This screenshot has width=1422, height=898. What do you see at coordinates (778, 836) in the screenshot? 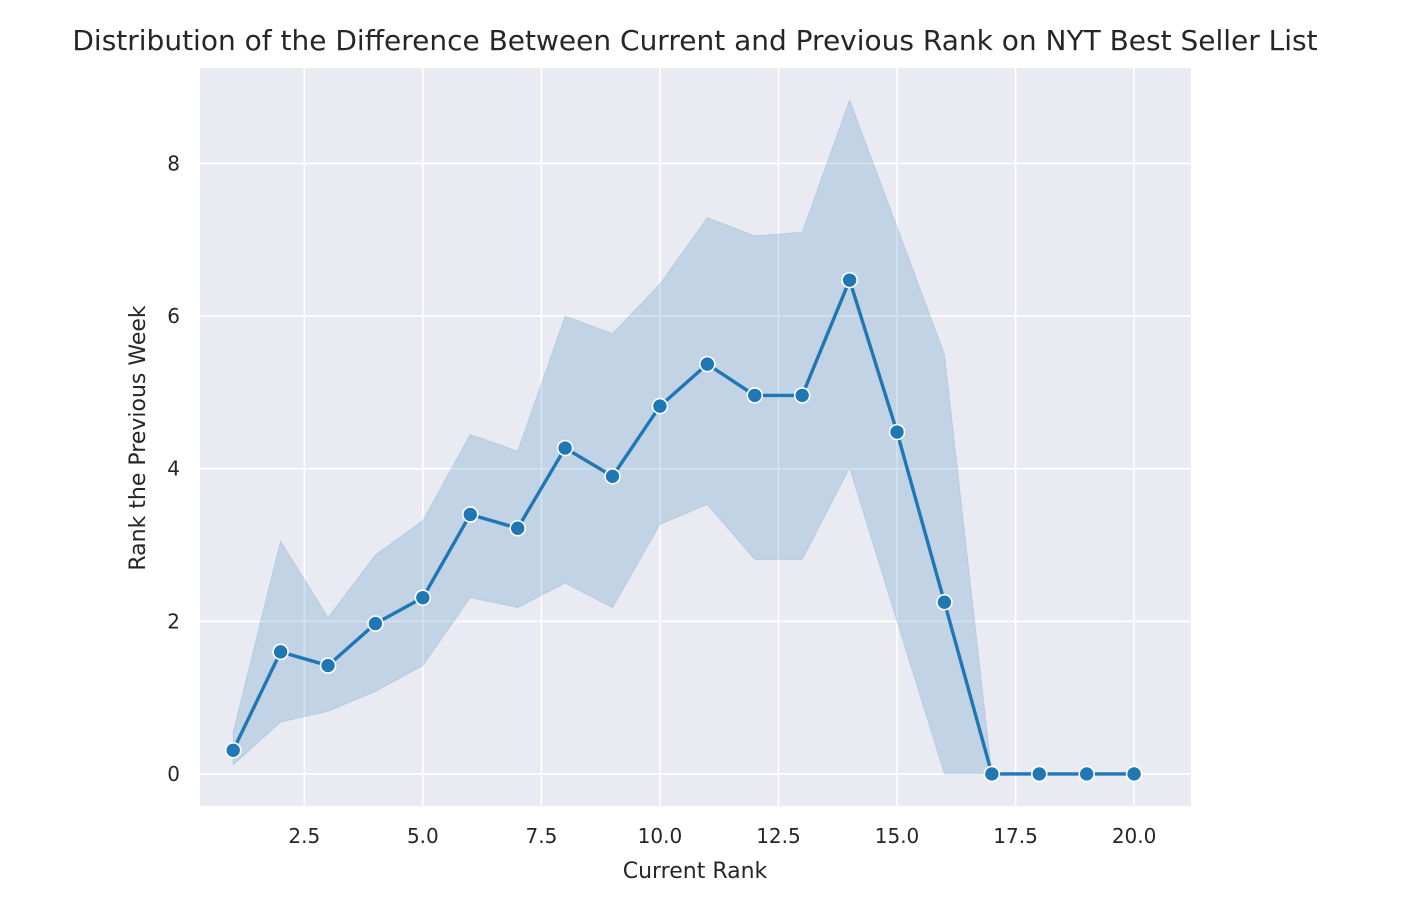
I see `x-tick-label: 12.5` at bounding box center [778, 836].